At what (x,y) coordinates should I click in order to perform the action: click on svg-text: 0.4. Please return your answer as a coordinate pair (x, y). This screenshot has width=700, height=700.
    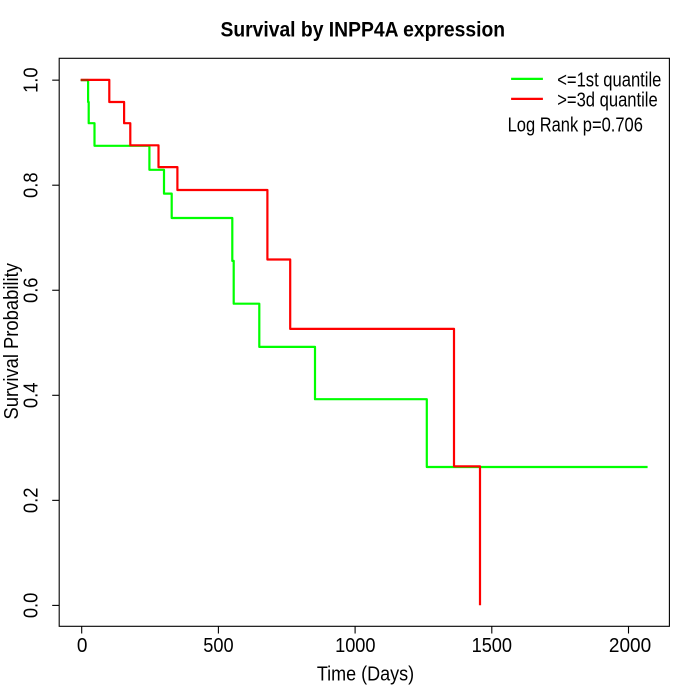
    Looking at the image, I should click on (32, 395).